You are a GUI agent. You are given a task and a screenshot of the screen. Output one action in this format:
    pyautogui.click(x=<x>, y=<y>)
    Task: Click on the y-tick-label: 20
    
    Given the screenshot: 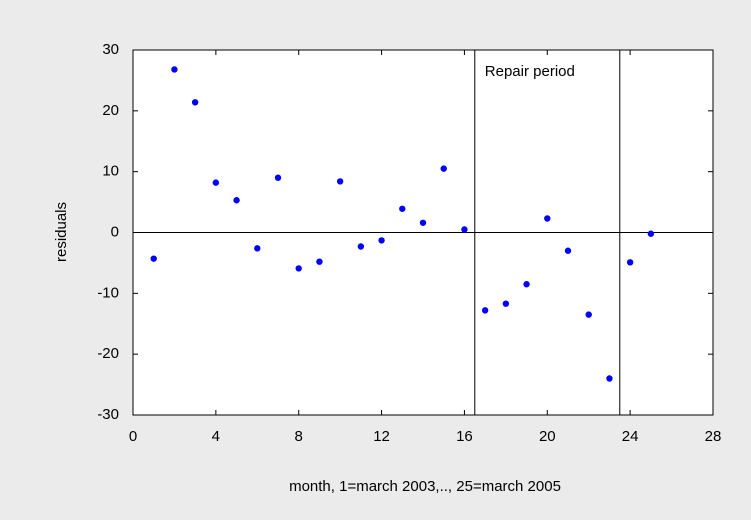 What is the action you would take?
    pyautogui.click(x=110, y=110)
    